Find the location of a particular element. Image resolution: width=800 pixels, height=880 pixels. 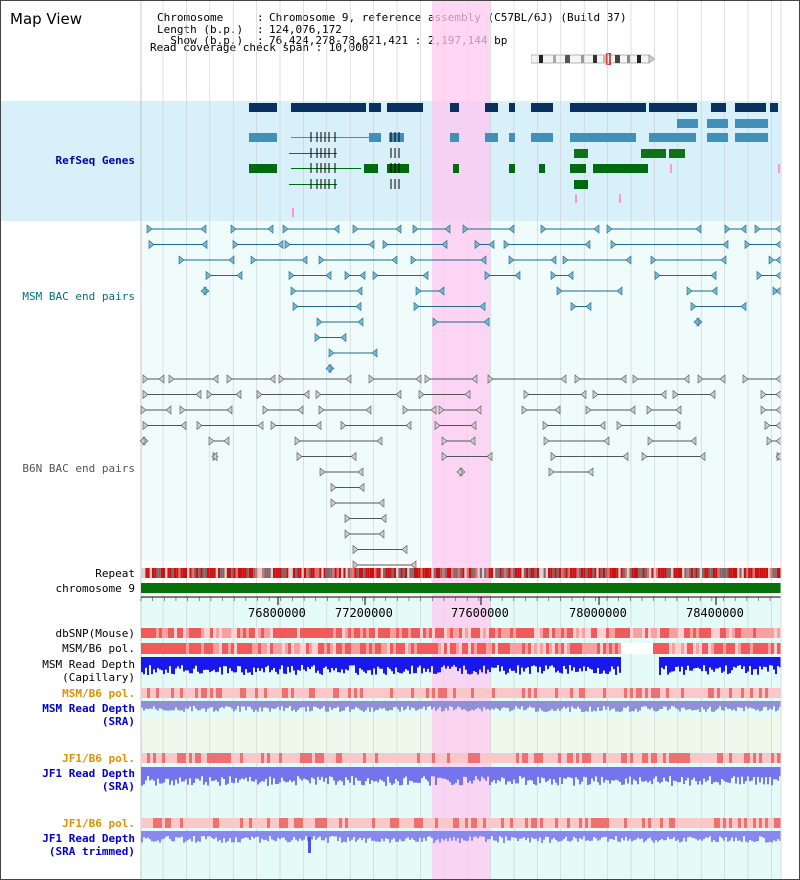

track-label-repeat: Repeat is located at coordinates (115, 573).